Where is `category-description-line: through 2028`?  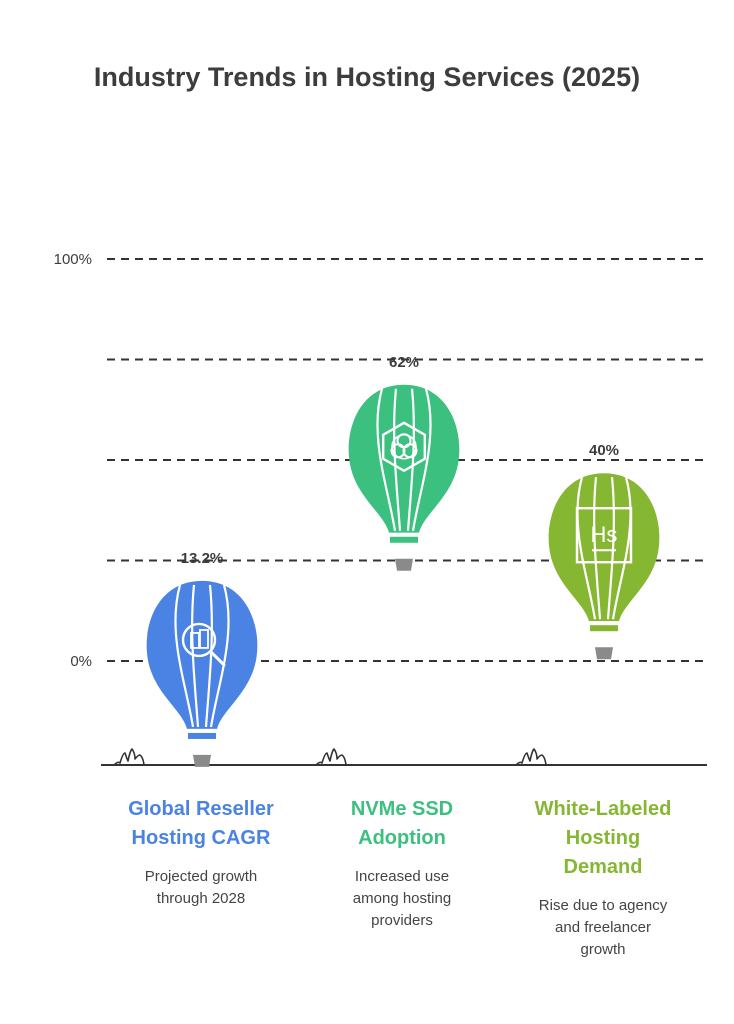
category-description-line: through 2028 is located at coordinates (201, 898).